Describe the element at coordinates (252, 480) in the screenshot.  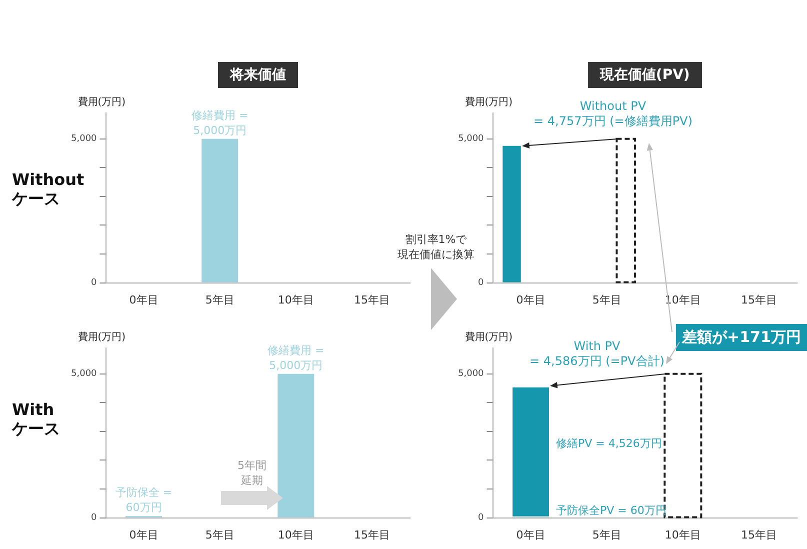
I see `annotation: 延期` at that location.